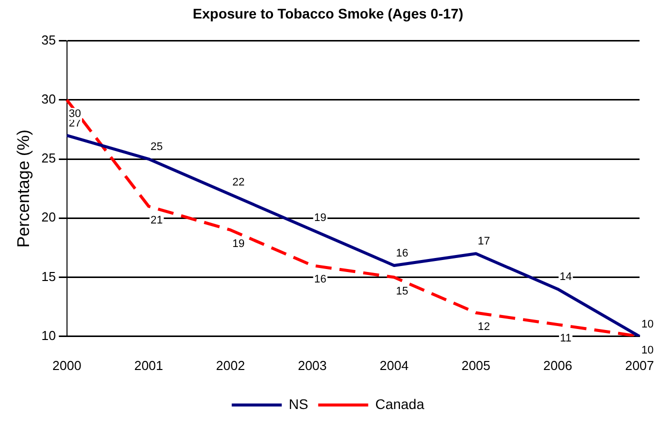 Image resolution: width=668 pixels, height=428 pixels. What do you see at coordinates (48, 335) in the screenshot?
I see `y-tick-label: 10` at bounding box center [48, 335].